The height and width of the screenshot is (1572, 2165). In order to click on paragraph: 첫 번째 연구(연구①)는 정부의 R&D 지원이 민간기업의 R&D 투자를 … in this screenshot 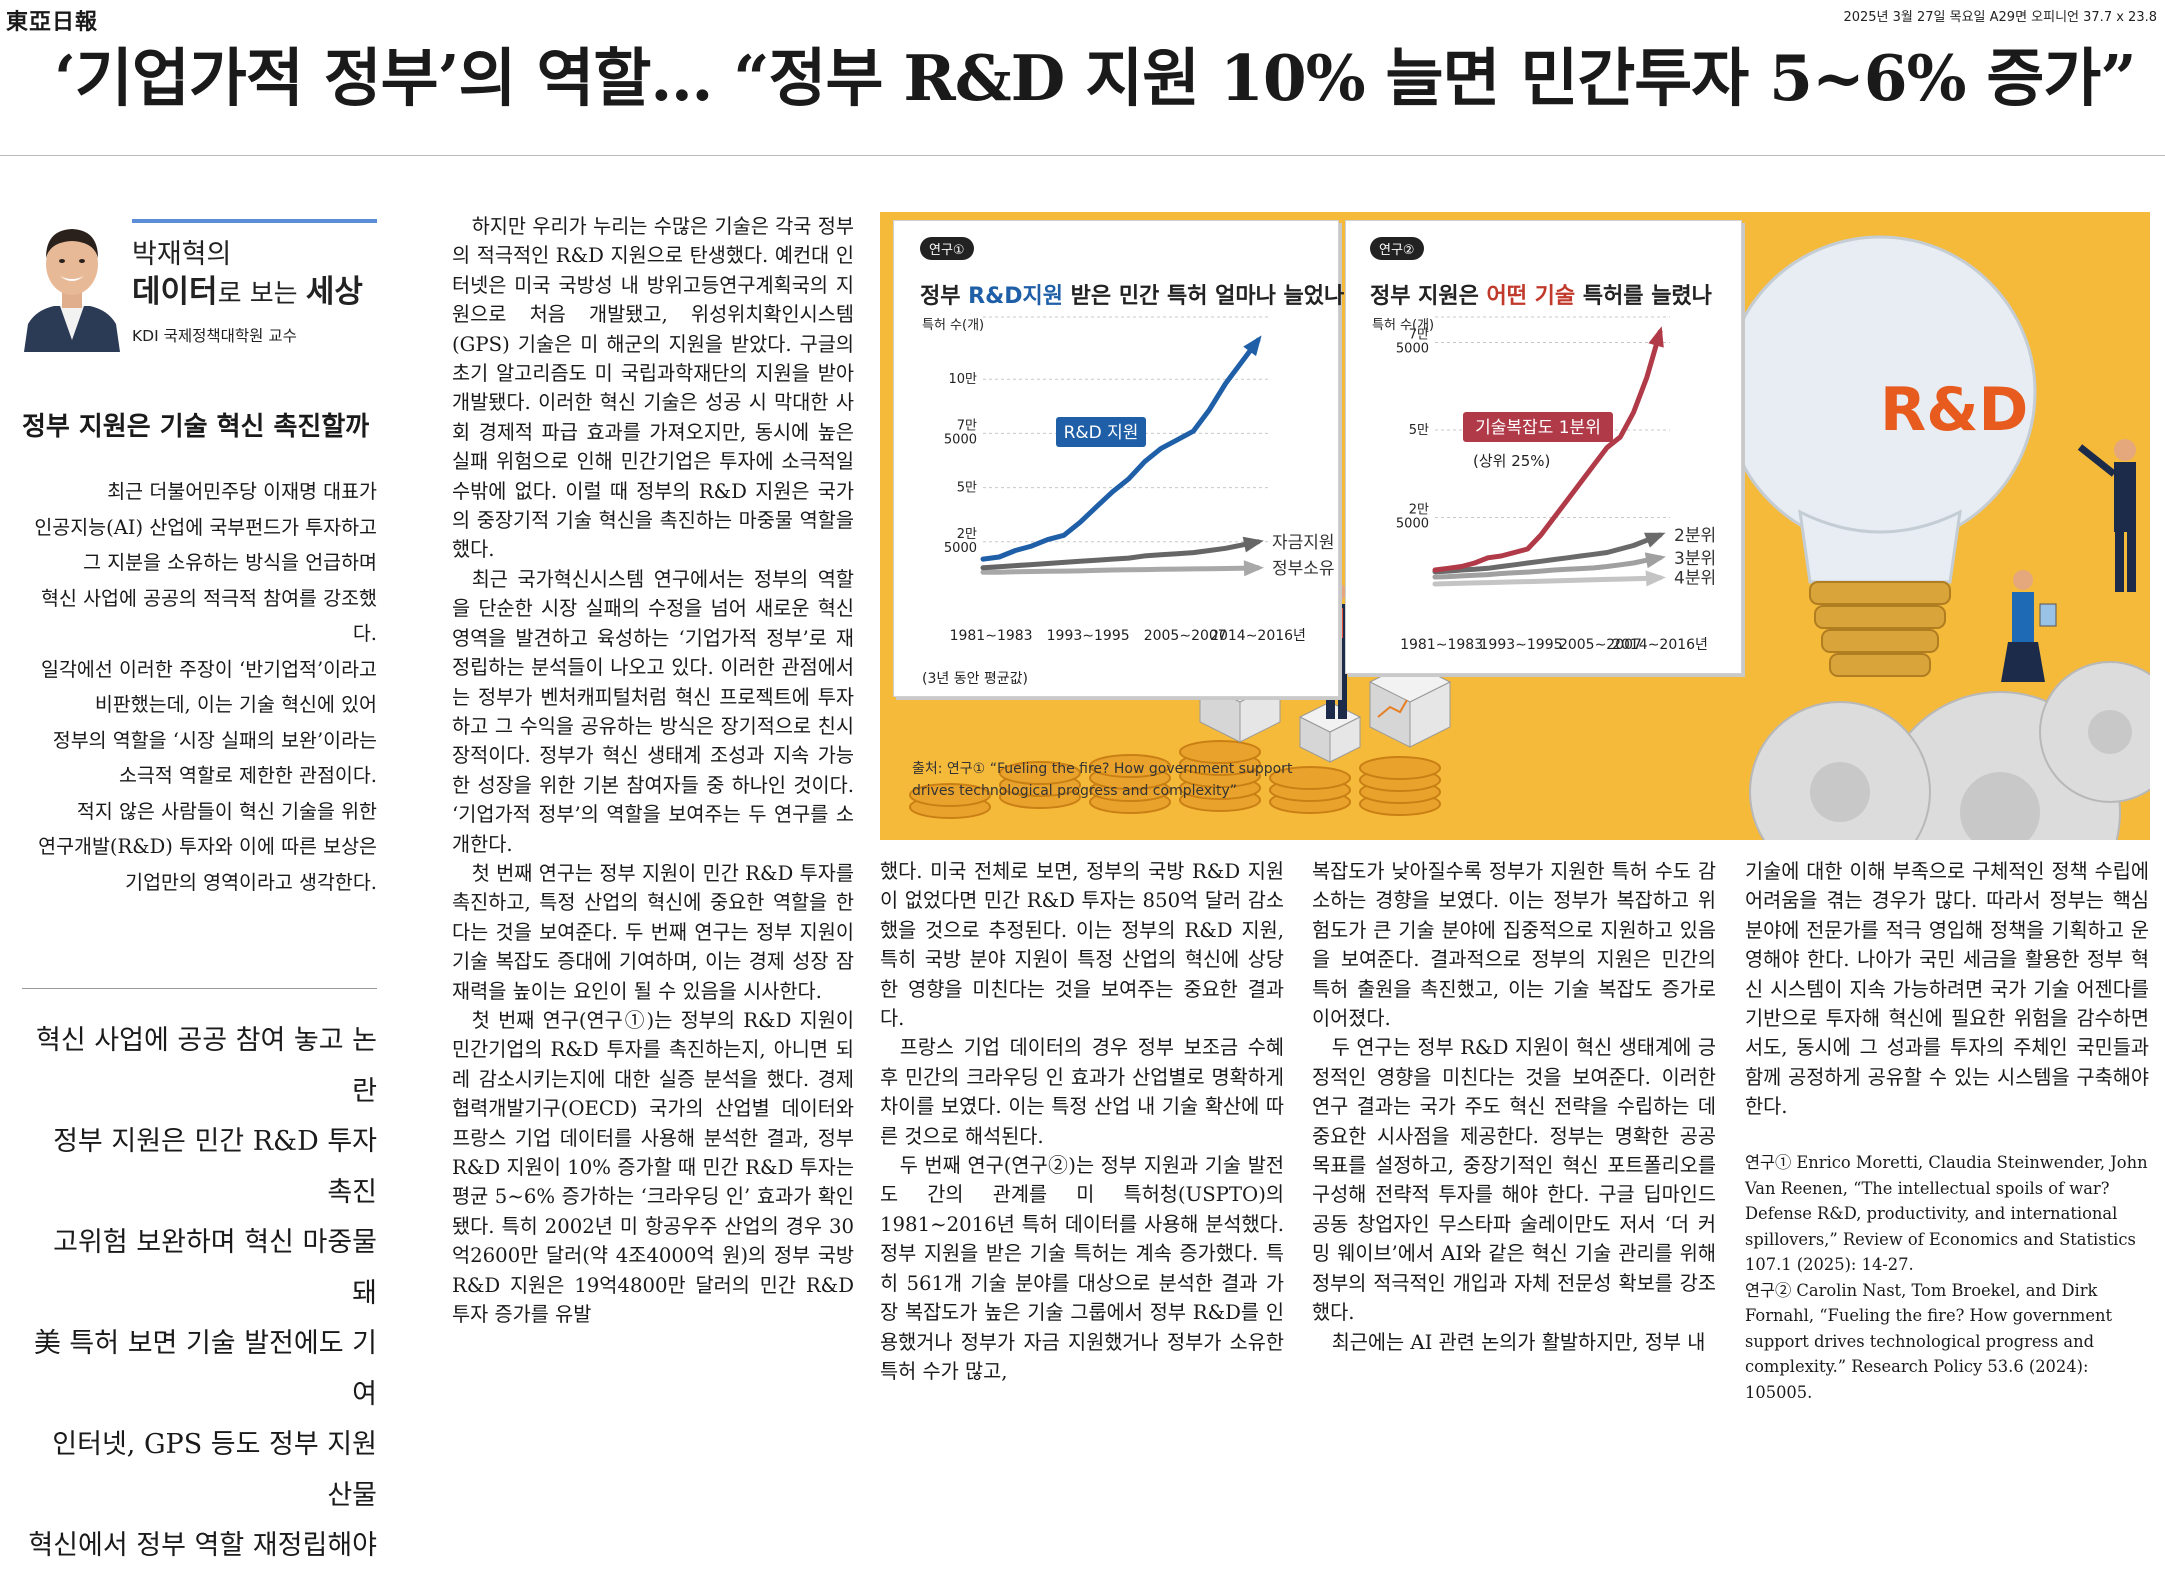, I will do `click(653, 1167)`.